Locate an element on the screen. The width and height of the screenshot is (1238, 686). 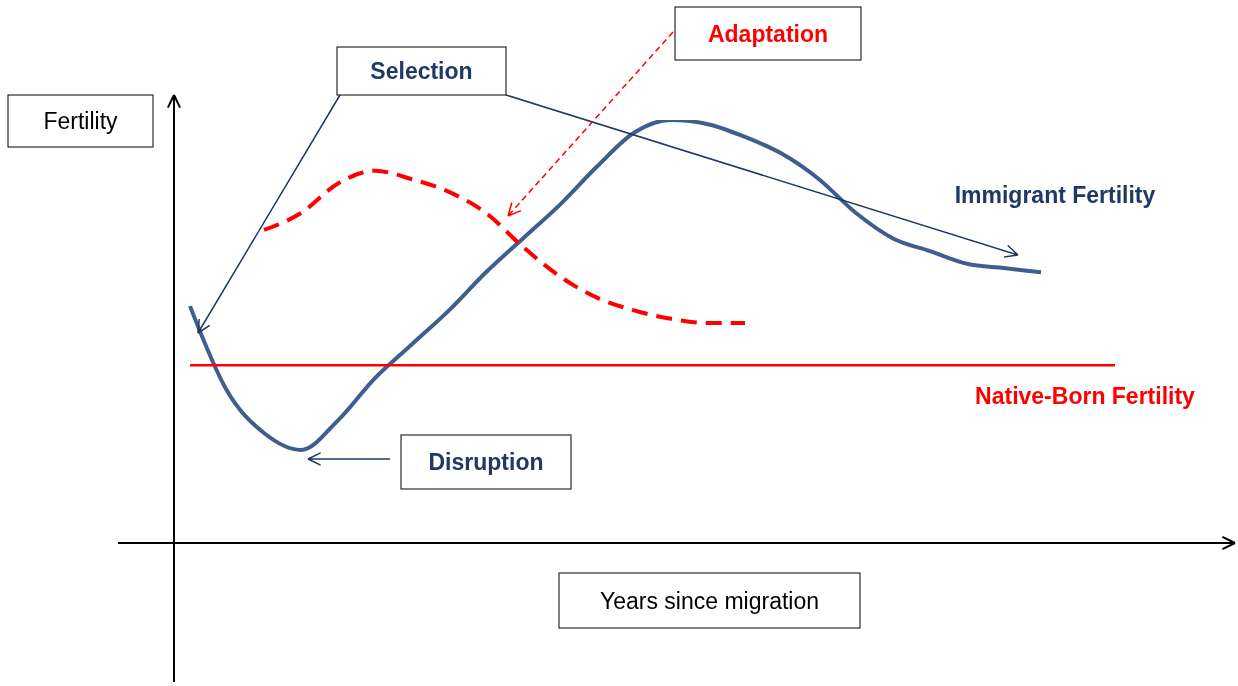
y-axis-title: Fertility is located at coordinates (81, 121).